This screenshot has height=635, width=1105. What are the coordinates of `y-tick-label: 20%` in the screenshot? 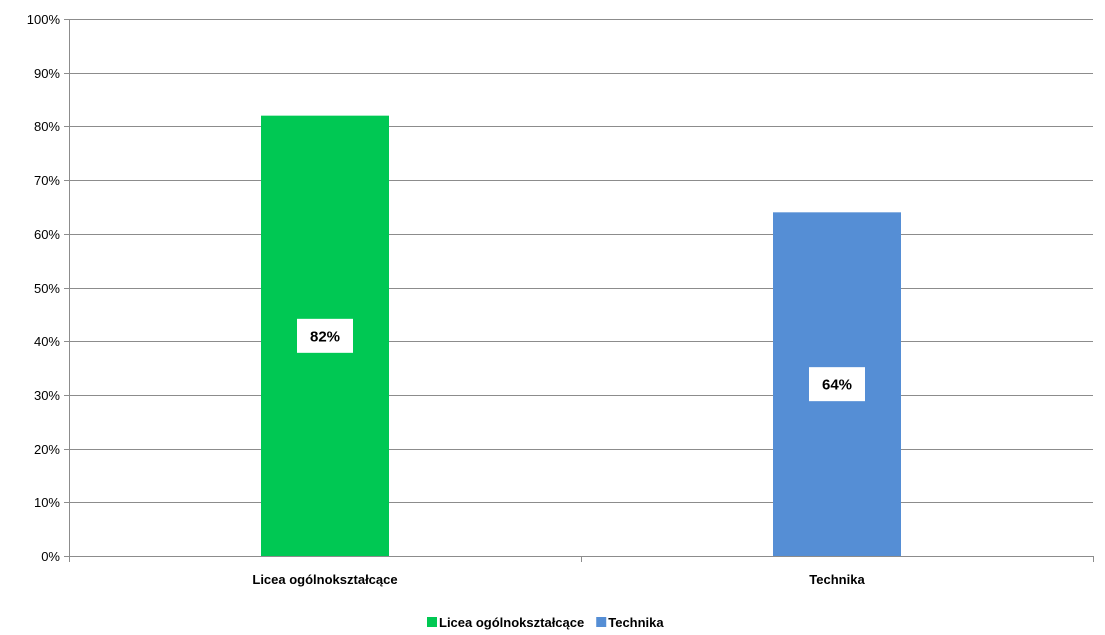 It's located at (47, 449).